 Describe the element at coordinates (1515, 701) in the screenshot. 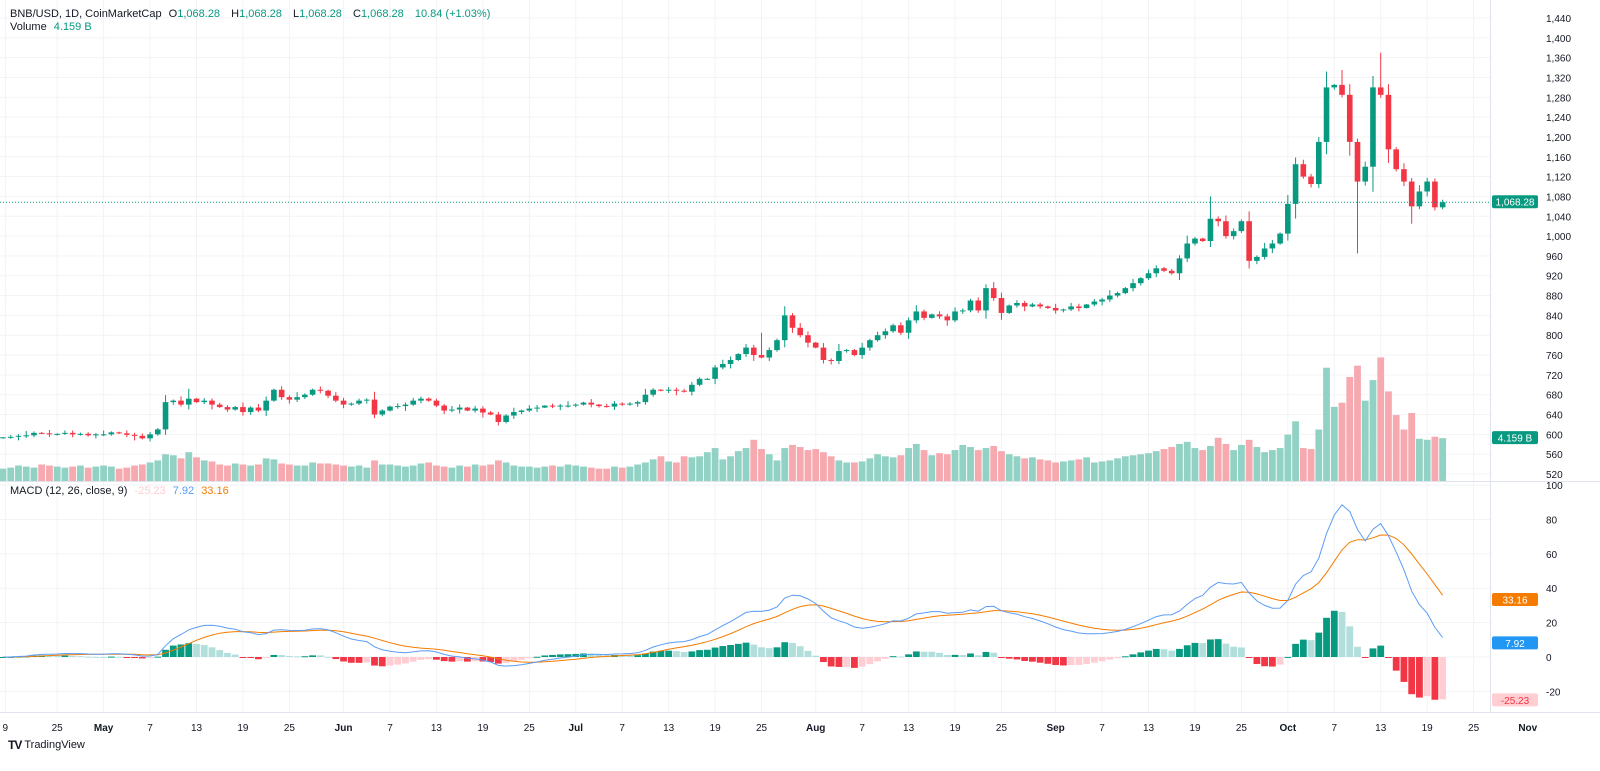

I see `macd-histogram-tag: -25.23` at that location.